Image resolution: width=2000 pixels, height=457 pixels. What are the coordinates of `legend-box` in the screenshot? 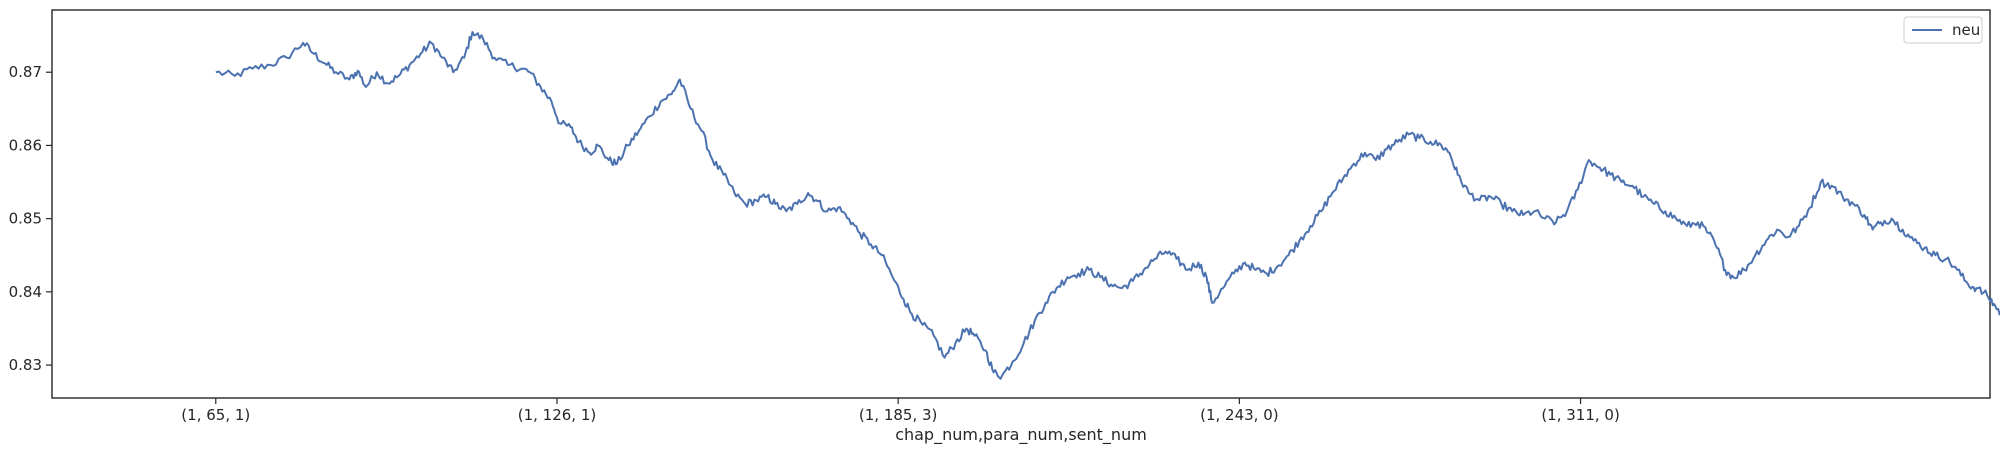 It's located at (1943, 30).